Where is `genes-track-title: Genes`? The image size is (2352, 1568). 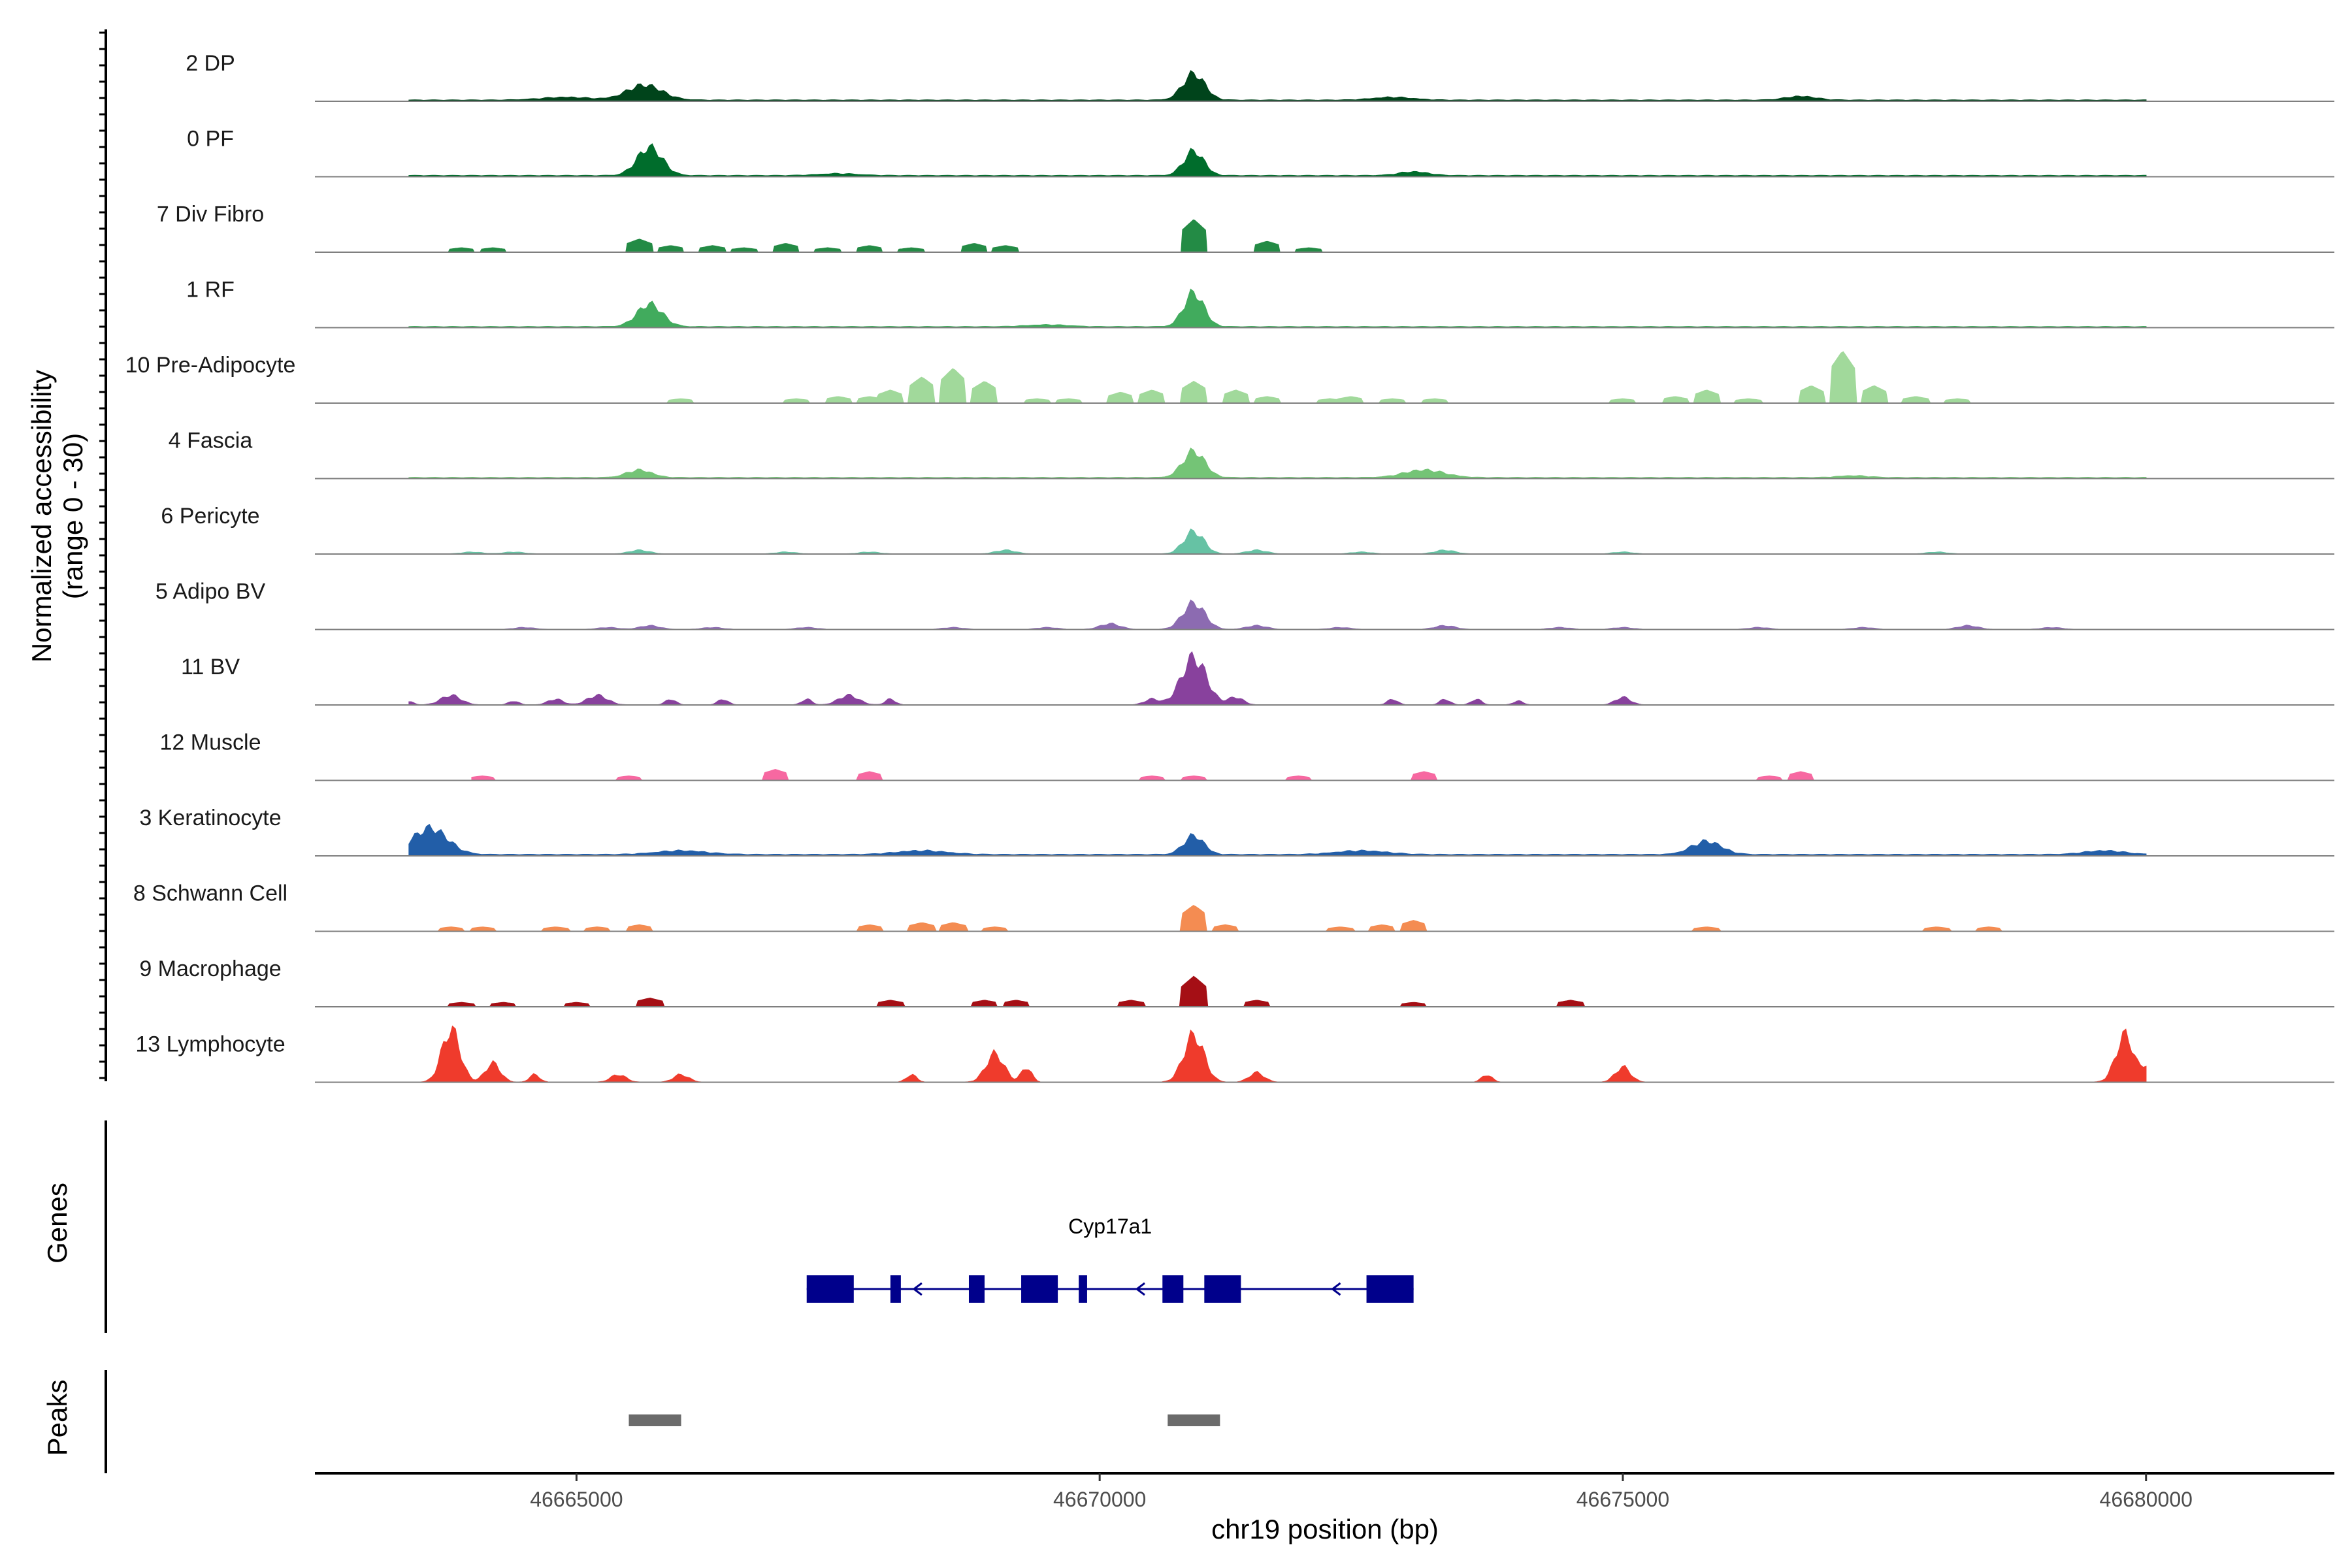 genes-track-title: Genes is located at coordinates (57, 1223).